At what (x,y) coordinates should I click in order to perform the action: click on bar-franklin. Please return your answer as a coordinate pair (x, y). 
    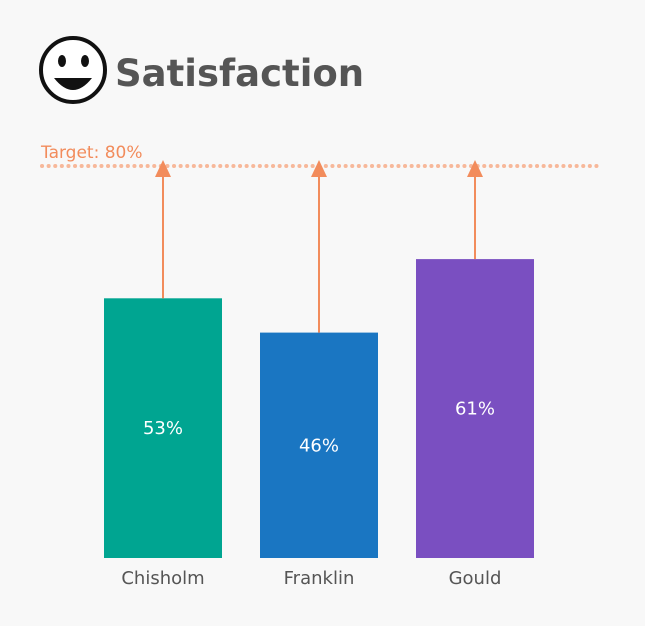
    Looking at the image, I should click on (319, 445).